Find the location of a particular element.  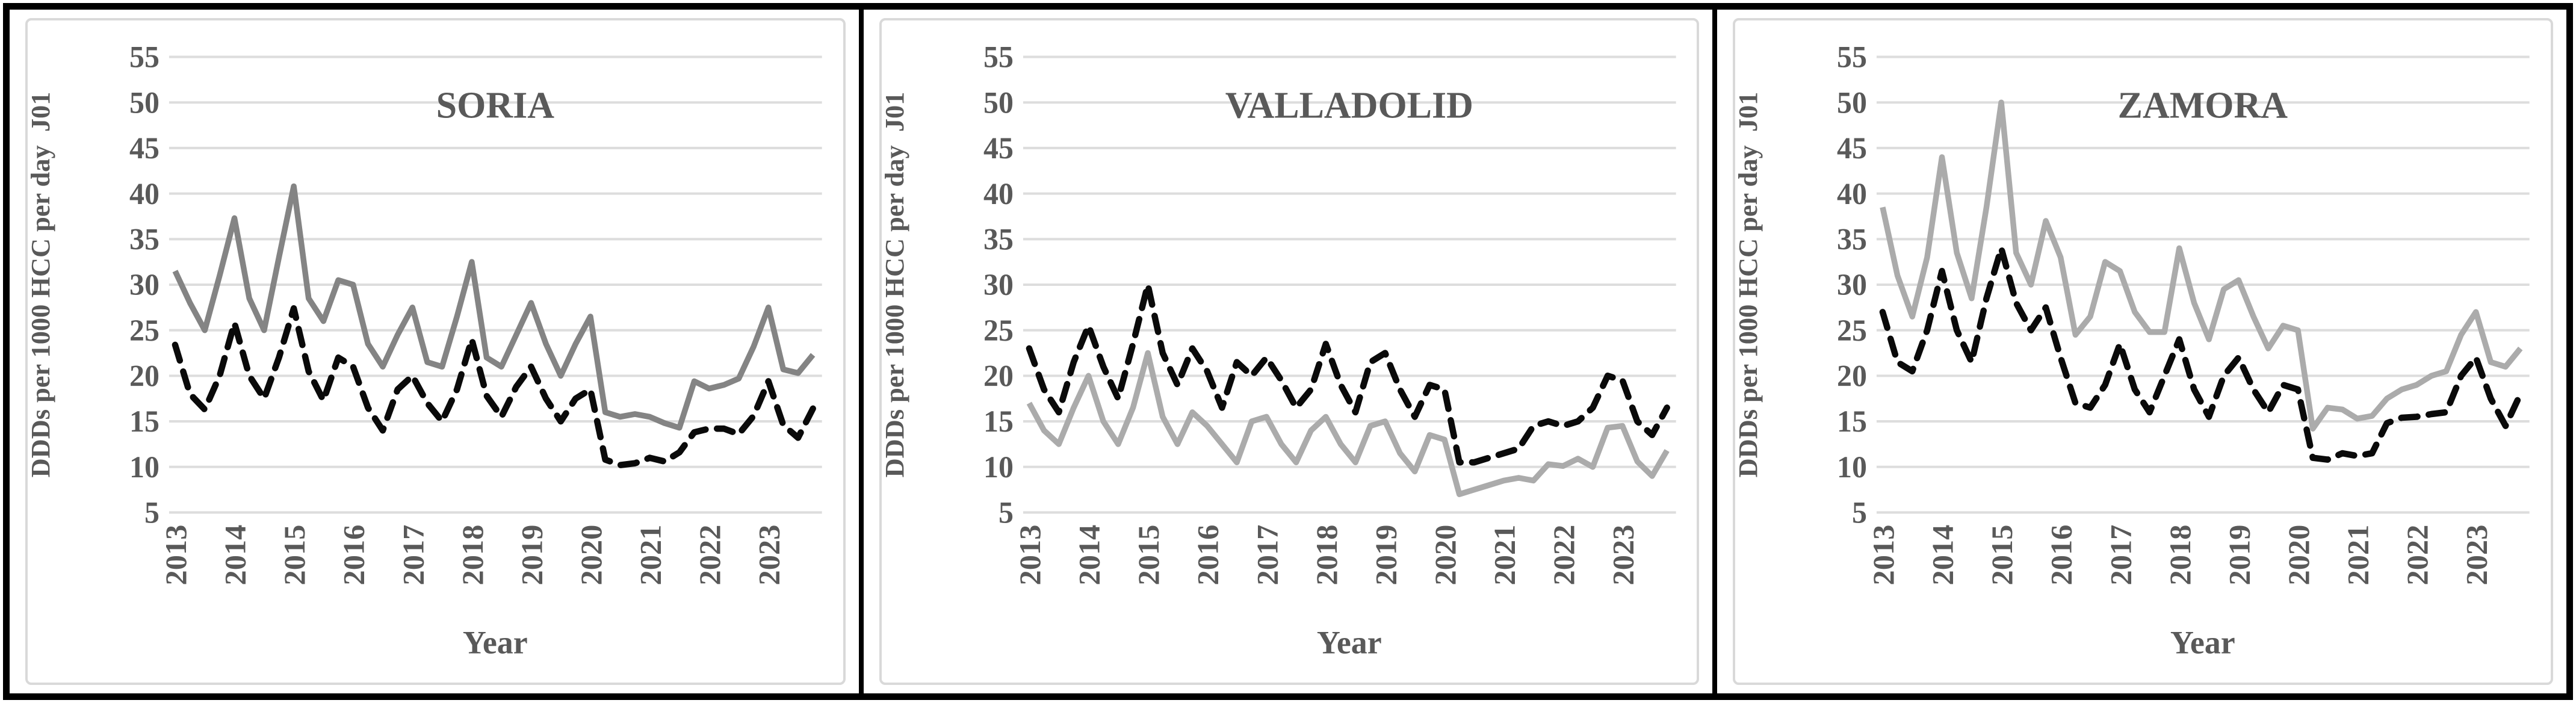

chart-title: SORIA is located at coordinates (495, 105).